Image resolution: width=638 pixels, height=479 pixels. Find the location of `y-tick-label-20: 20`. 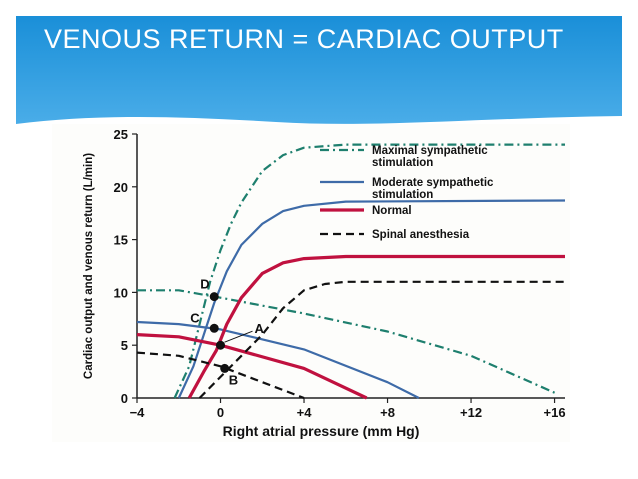

y-tick-label-20: 20 is located at coordinates (121, 187).